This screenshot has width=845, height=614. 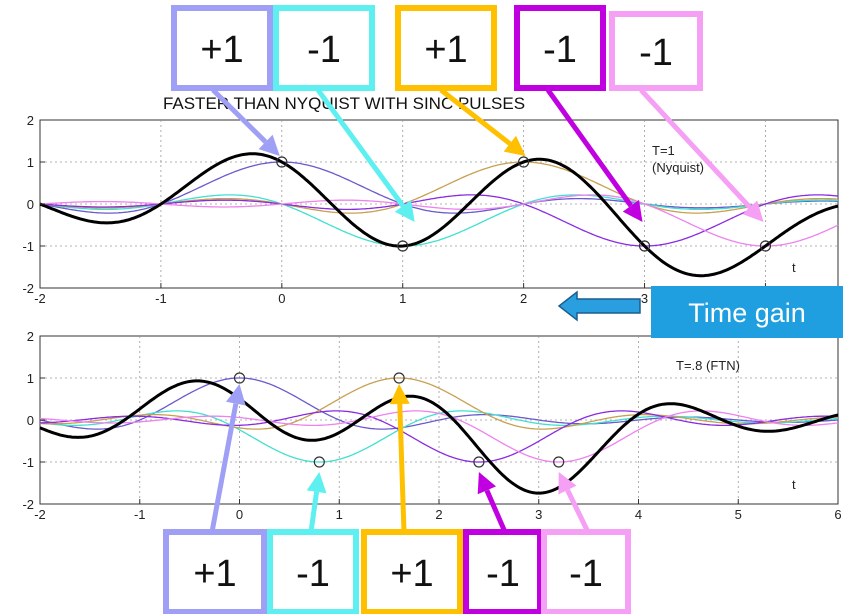 I want to click on x-tick-label: 5, so click(x=738, y=514).